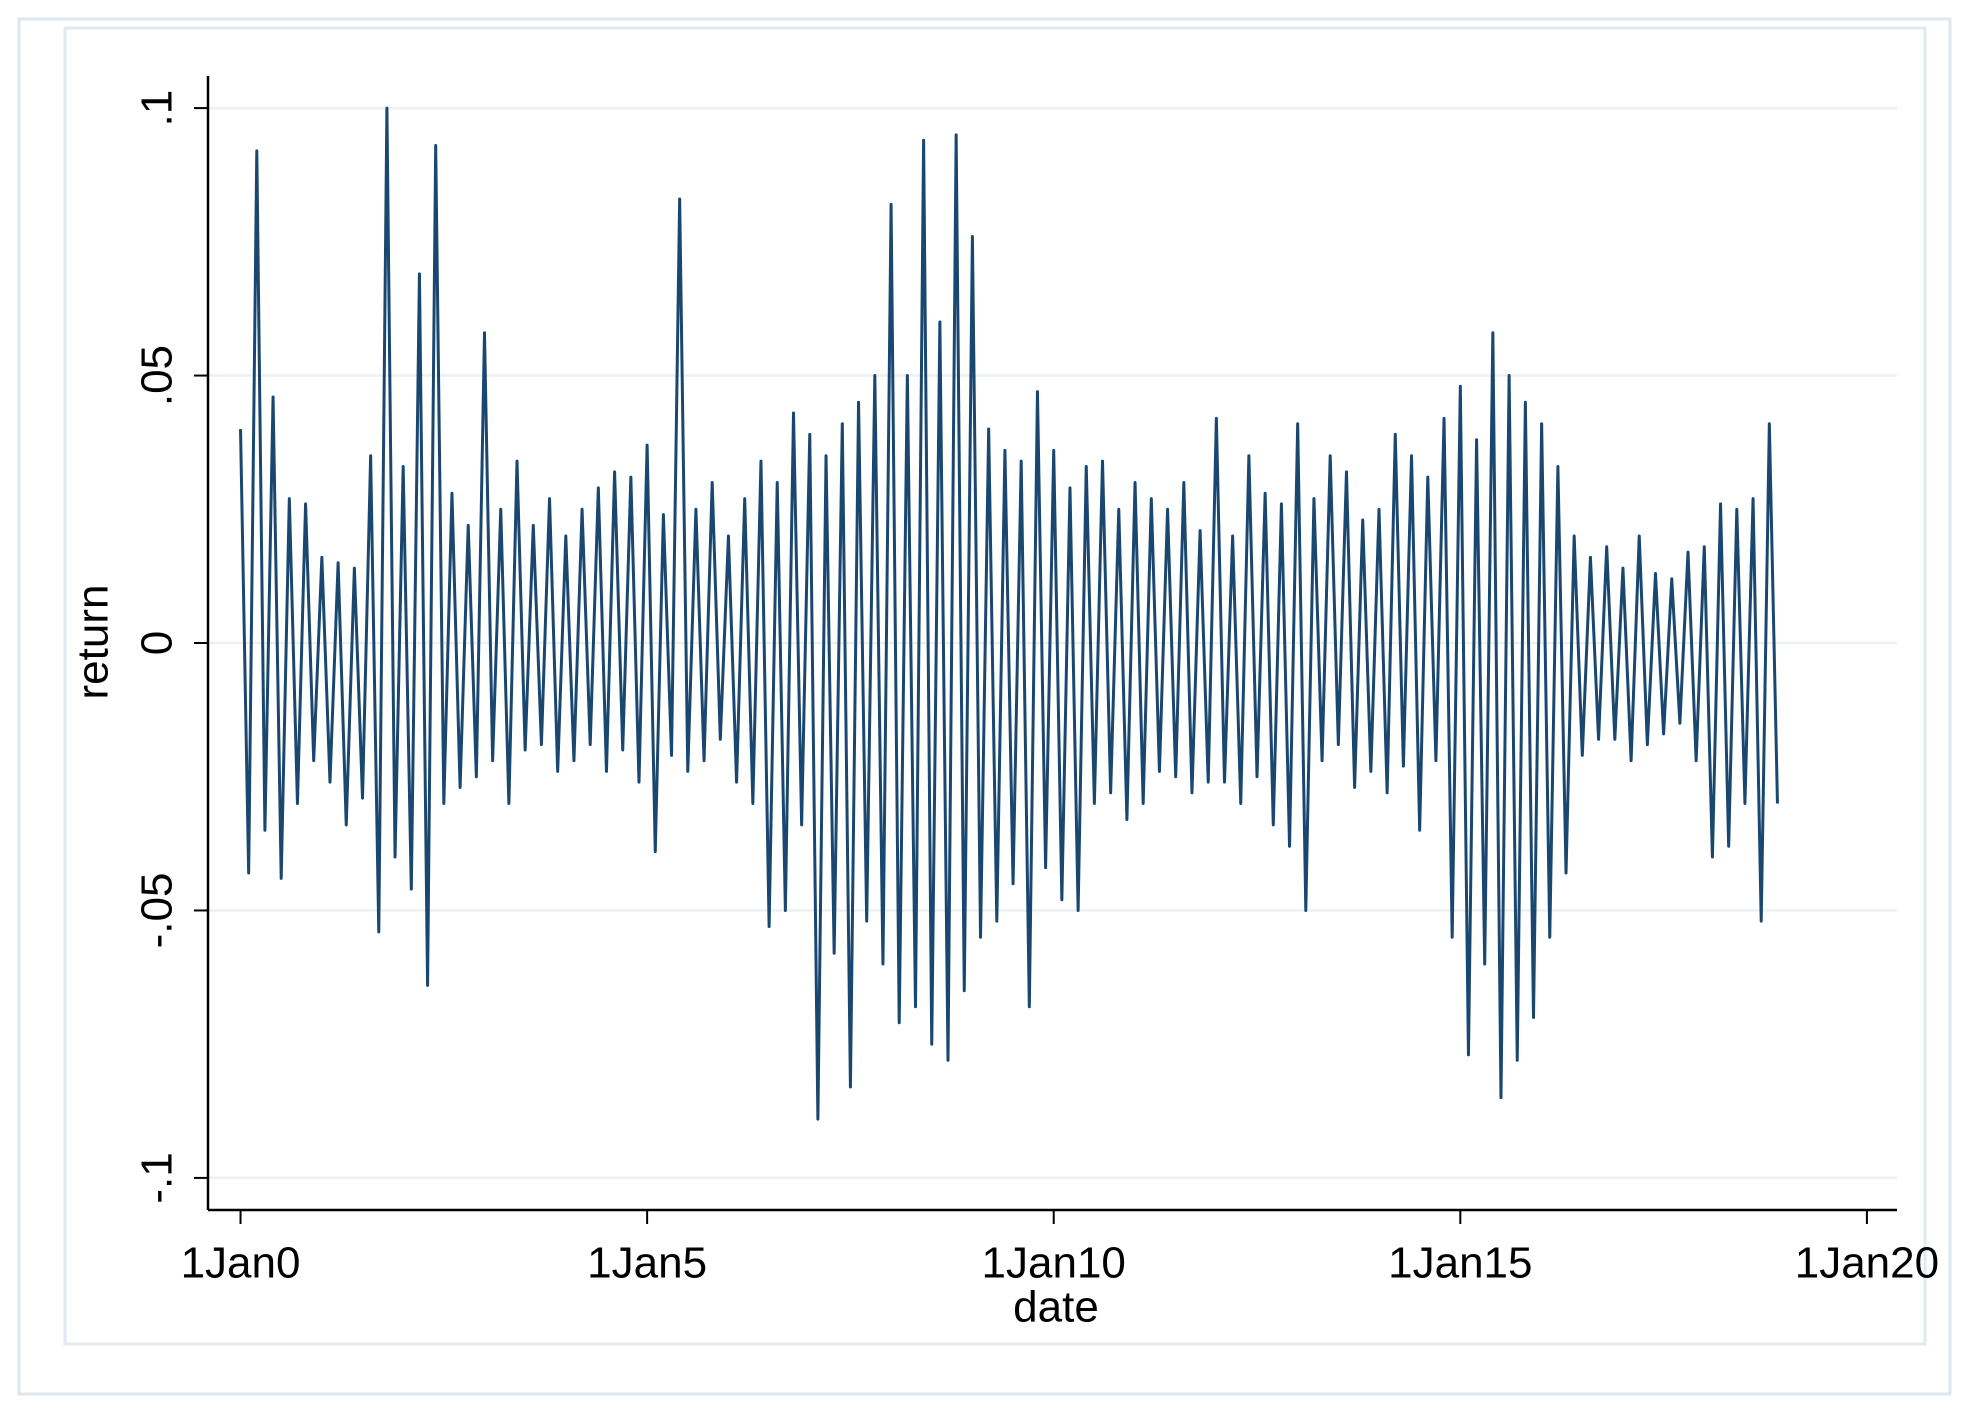 The width and height of the screenshot is (1973, 1410). I want to click on x-axis-title: date, so click(1056, 1307).